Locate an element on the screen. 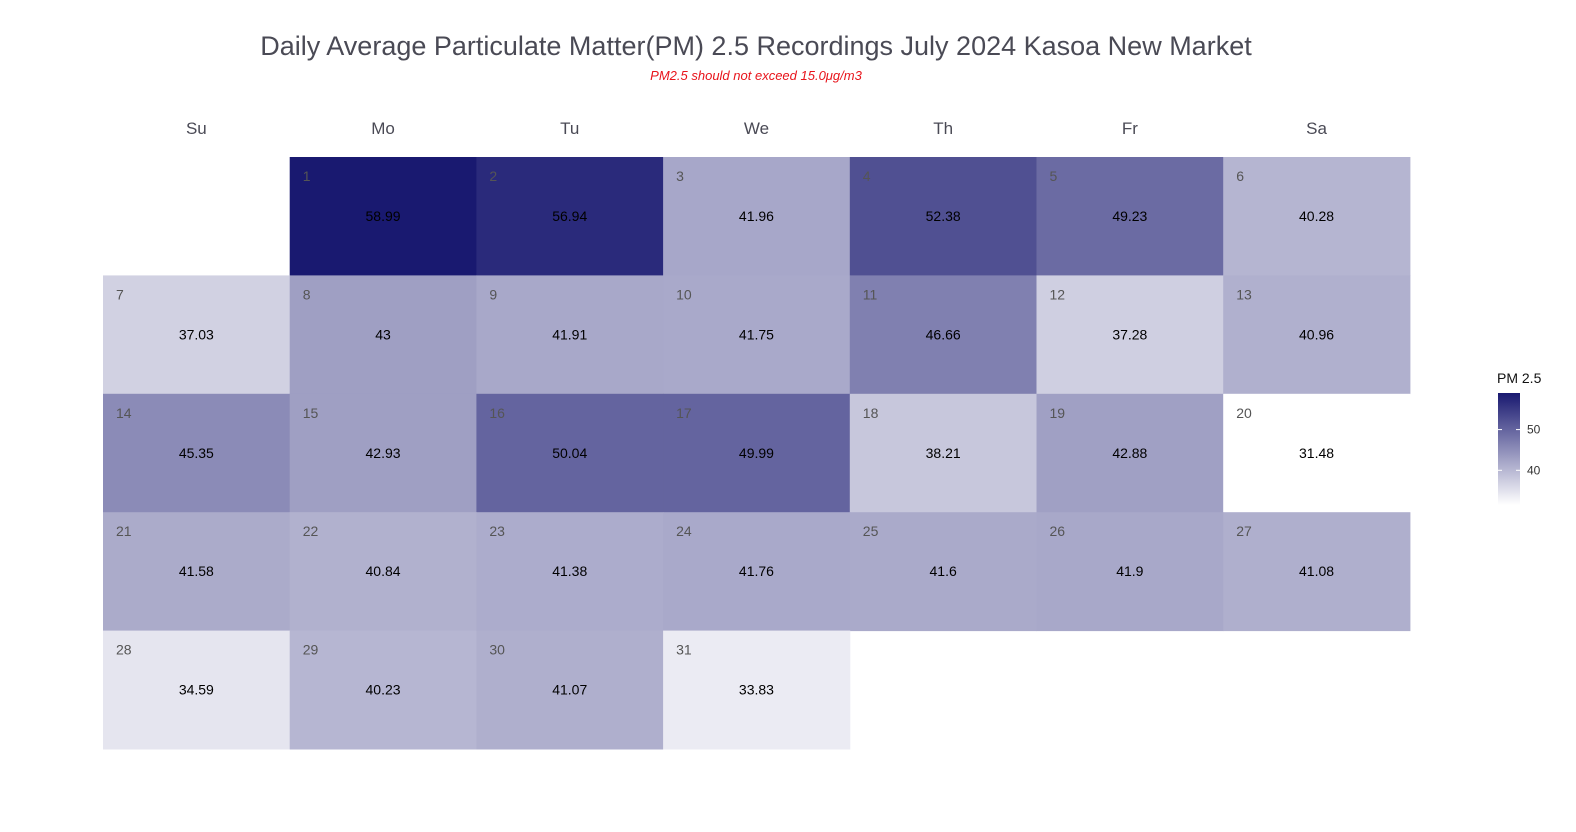 The width and height of the screenshot is (1576, 832). legend-tick-label: 40 is located at coordinates (1534, 470).